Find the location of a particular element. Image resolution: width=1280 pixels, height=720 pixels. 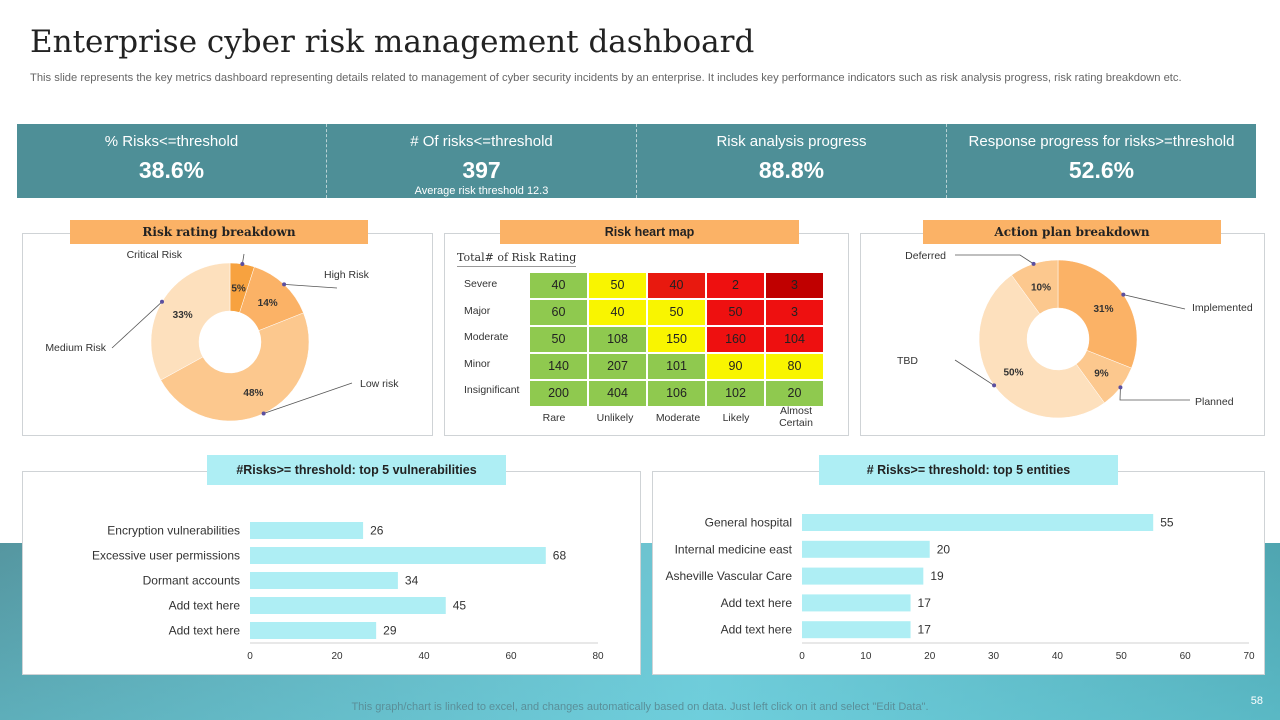

donut-slice-tbd is located at coordinates (1041, 346).